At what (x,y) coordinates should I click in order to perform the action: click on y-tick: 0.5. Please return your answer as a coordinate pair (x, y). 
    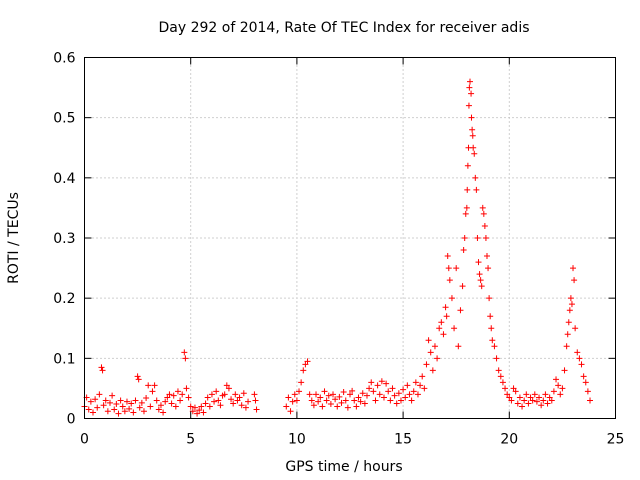
    Looking at the image, I should click on (334, 119).